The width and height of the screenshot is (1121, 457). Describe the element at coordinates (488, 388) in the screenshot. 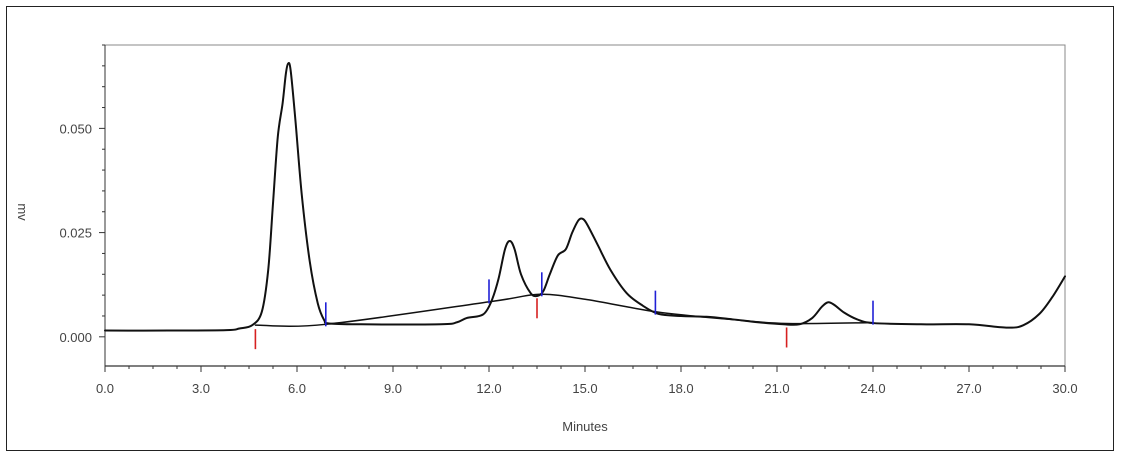

I see `x-tick-label: 12.0` at that location.